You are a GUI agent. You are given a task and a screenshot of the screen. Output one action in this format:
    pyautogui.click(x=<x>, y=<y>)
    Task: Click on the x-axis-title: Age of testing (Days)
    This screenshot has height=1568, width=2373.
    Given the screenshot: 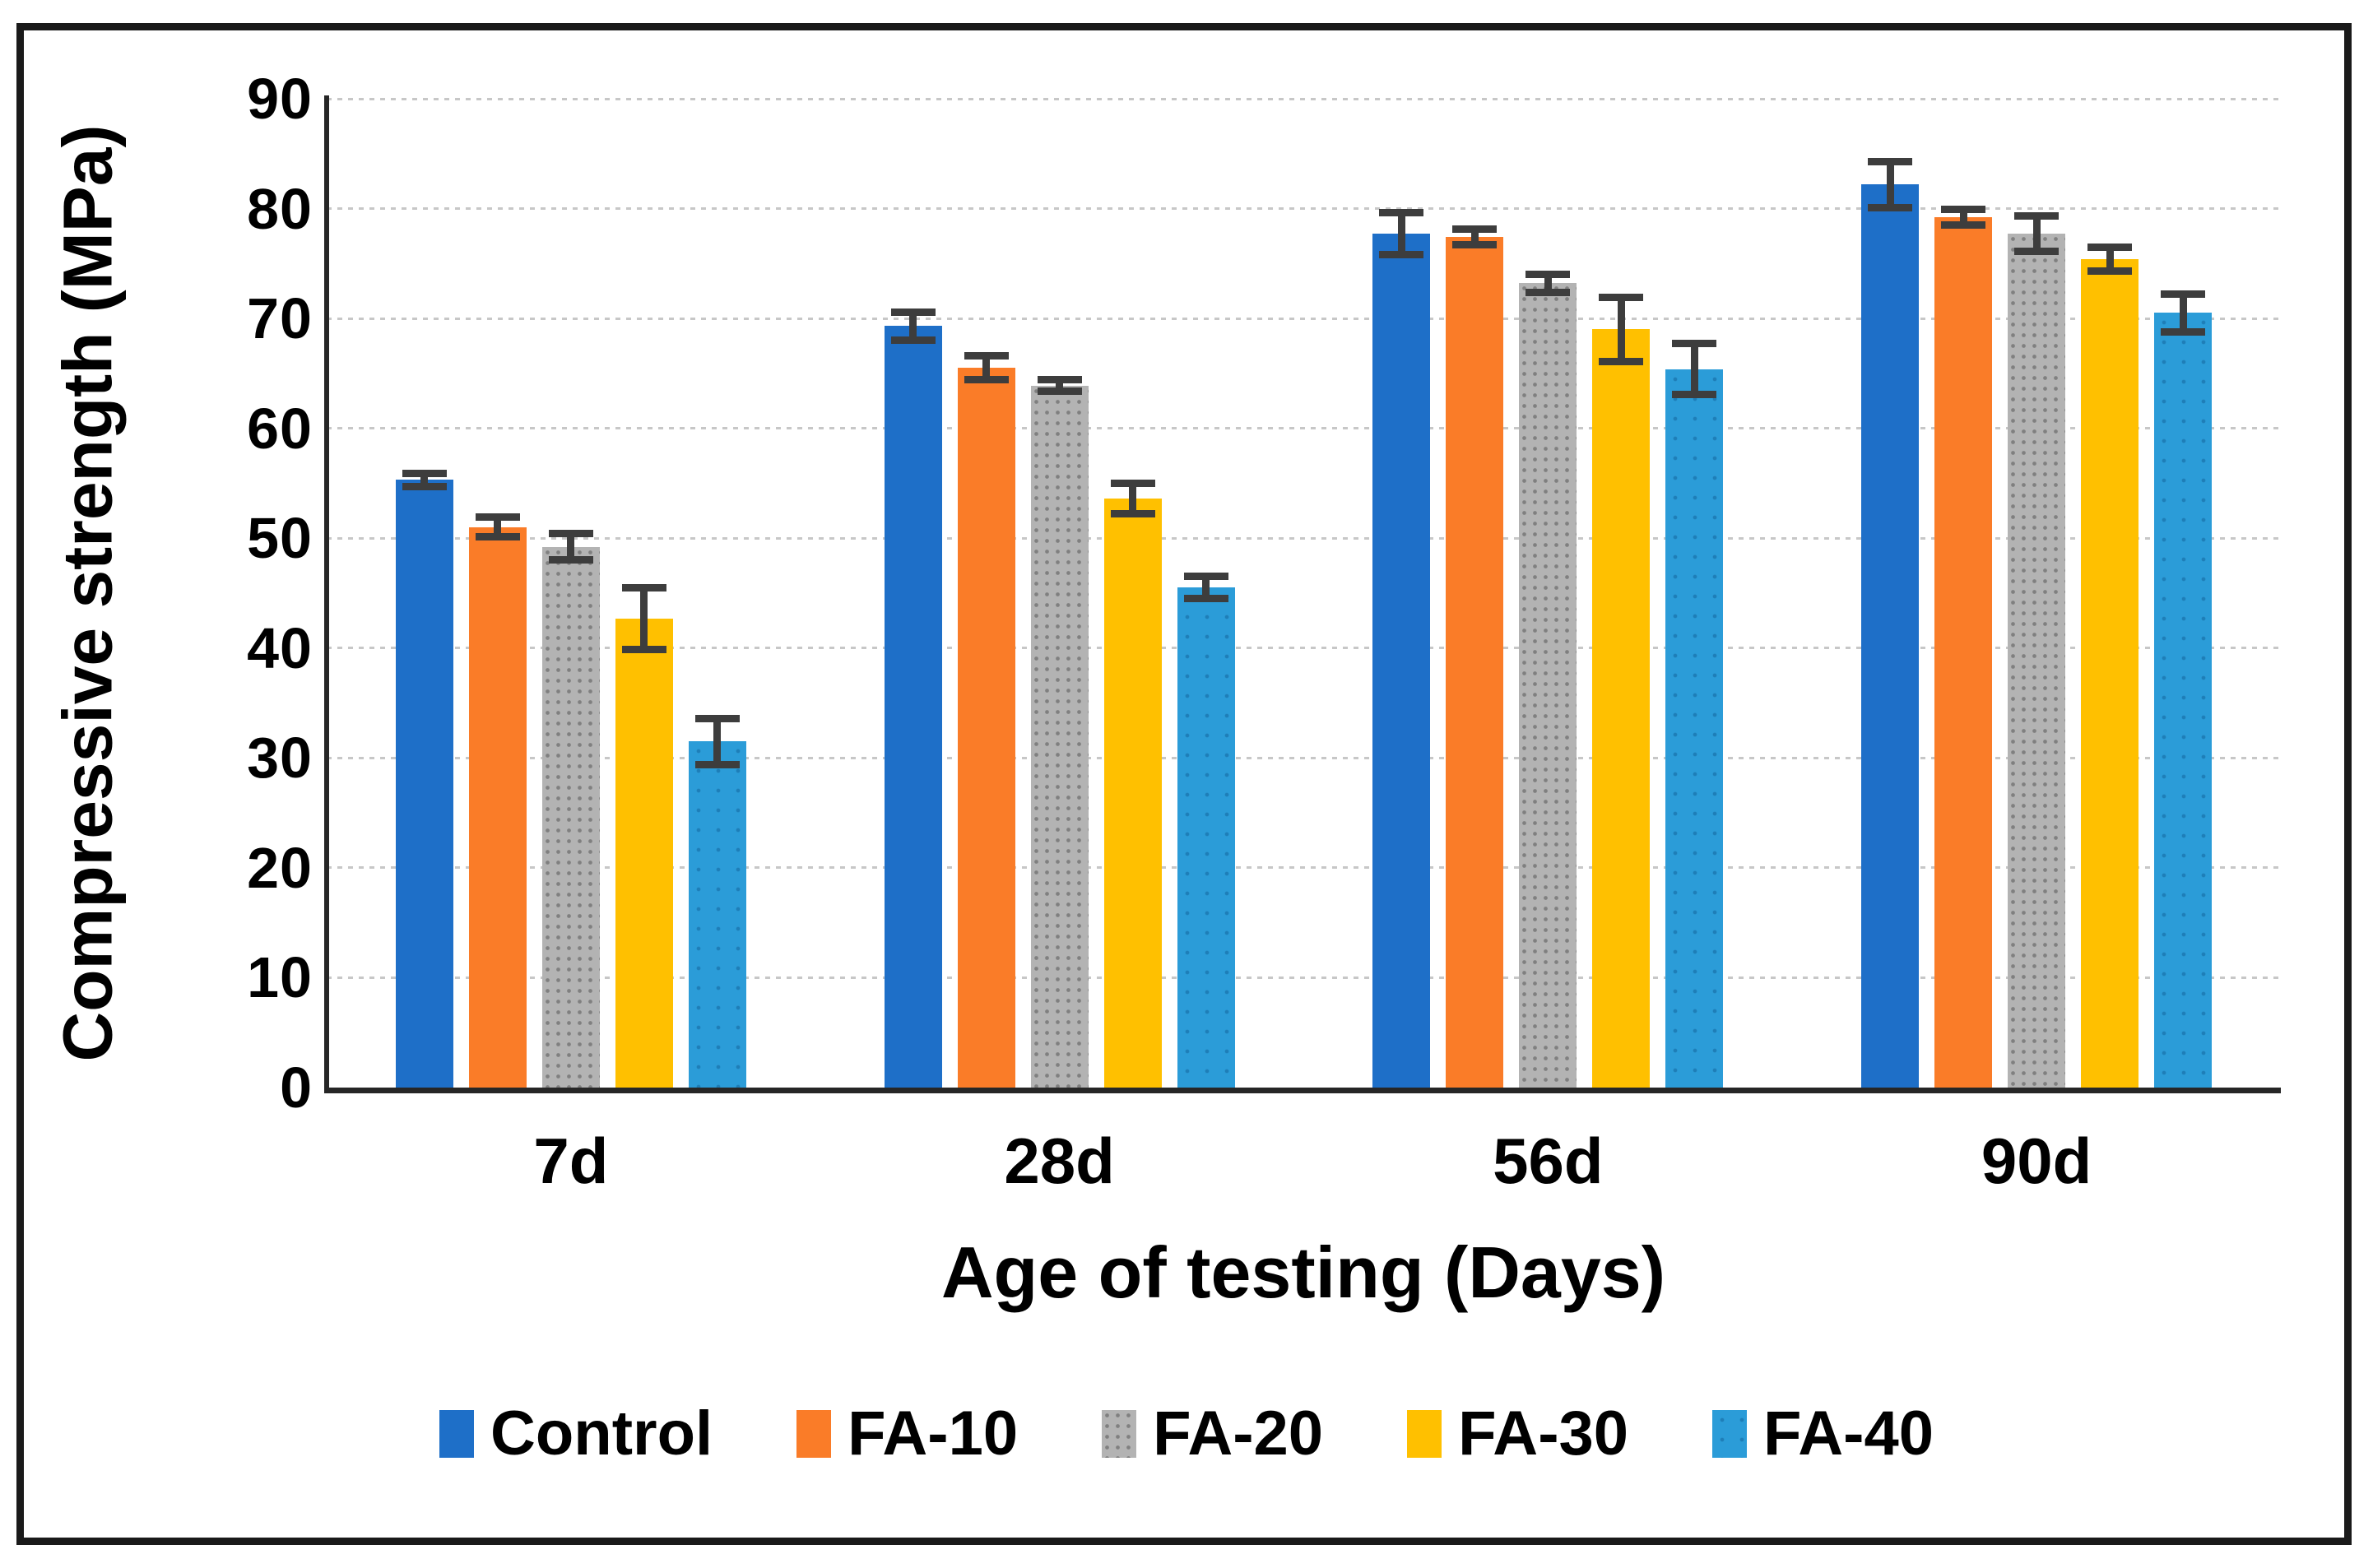 What is the action you would take?
    pyautogui.click(x=1303, y=1272)
    